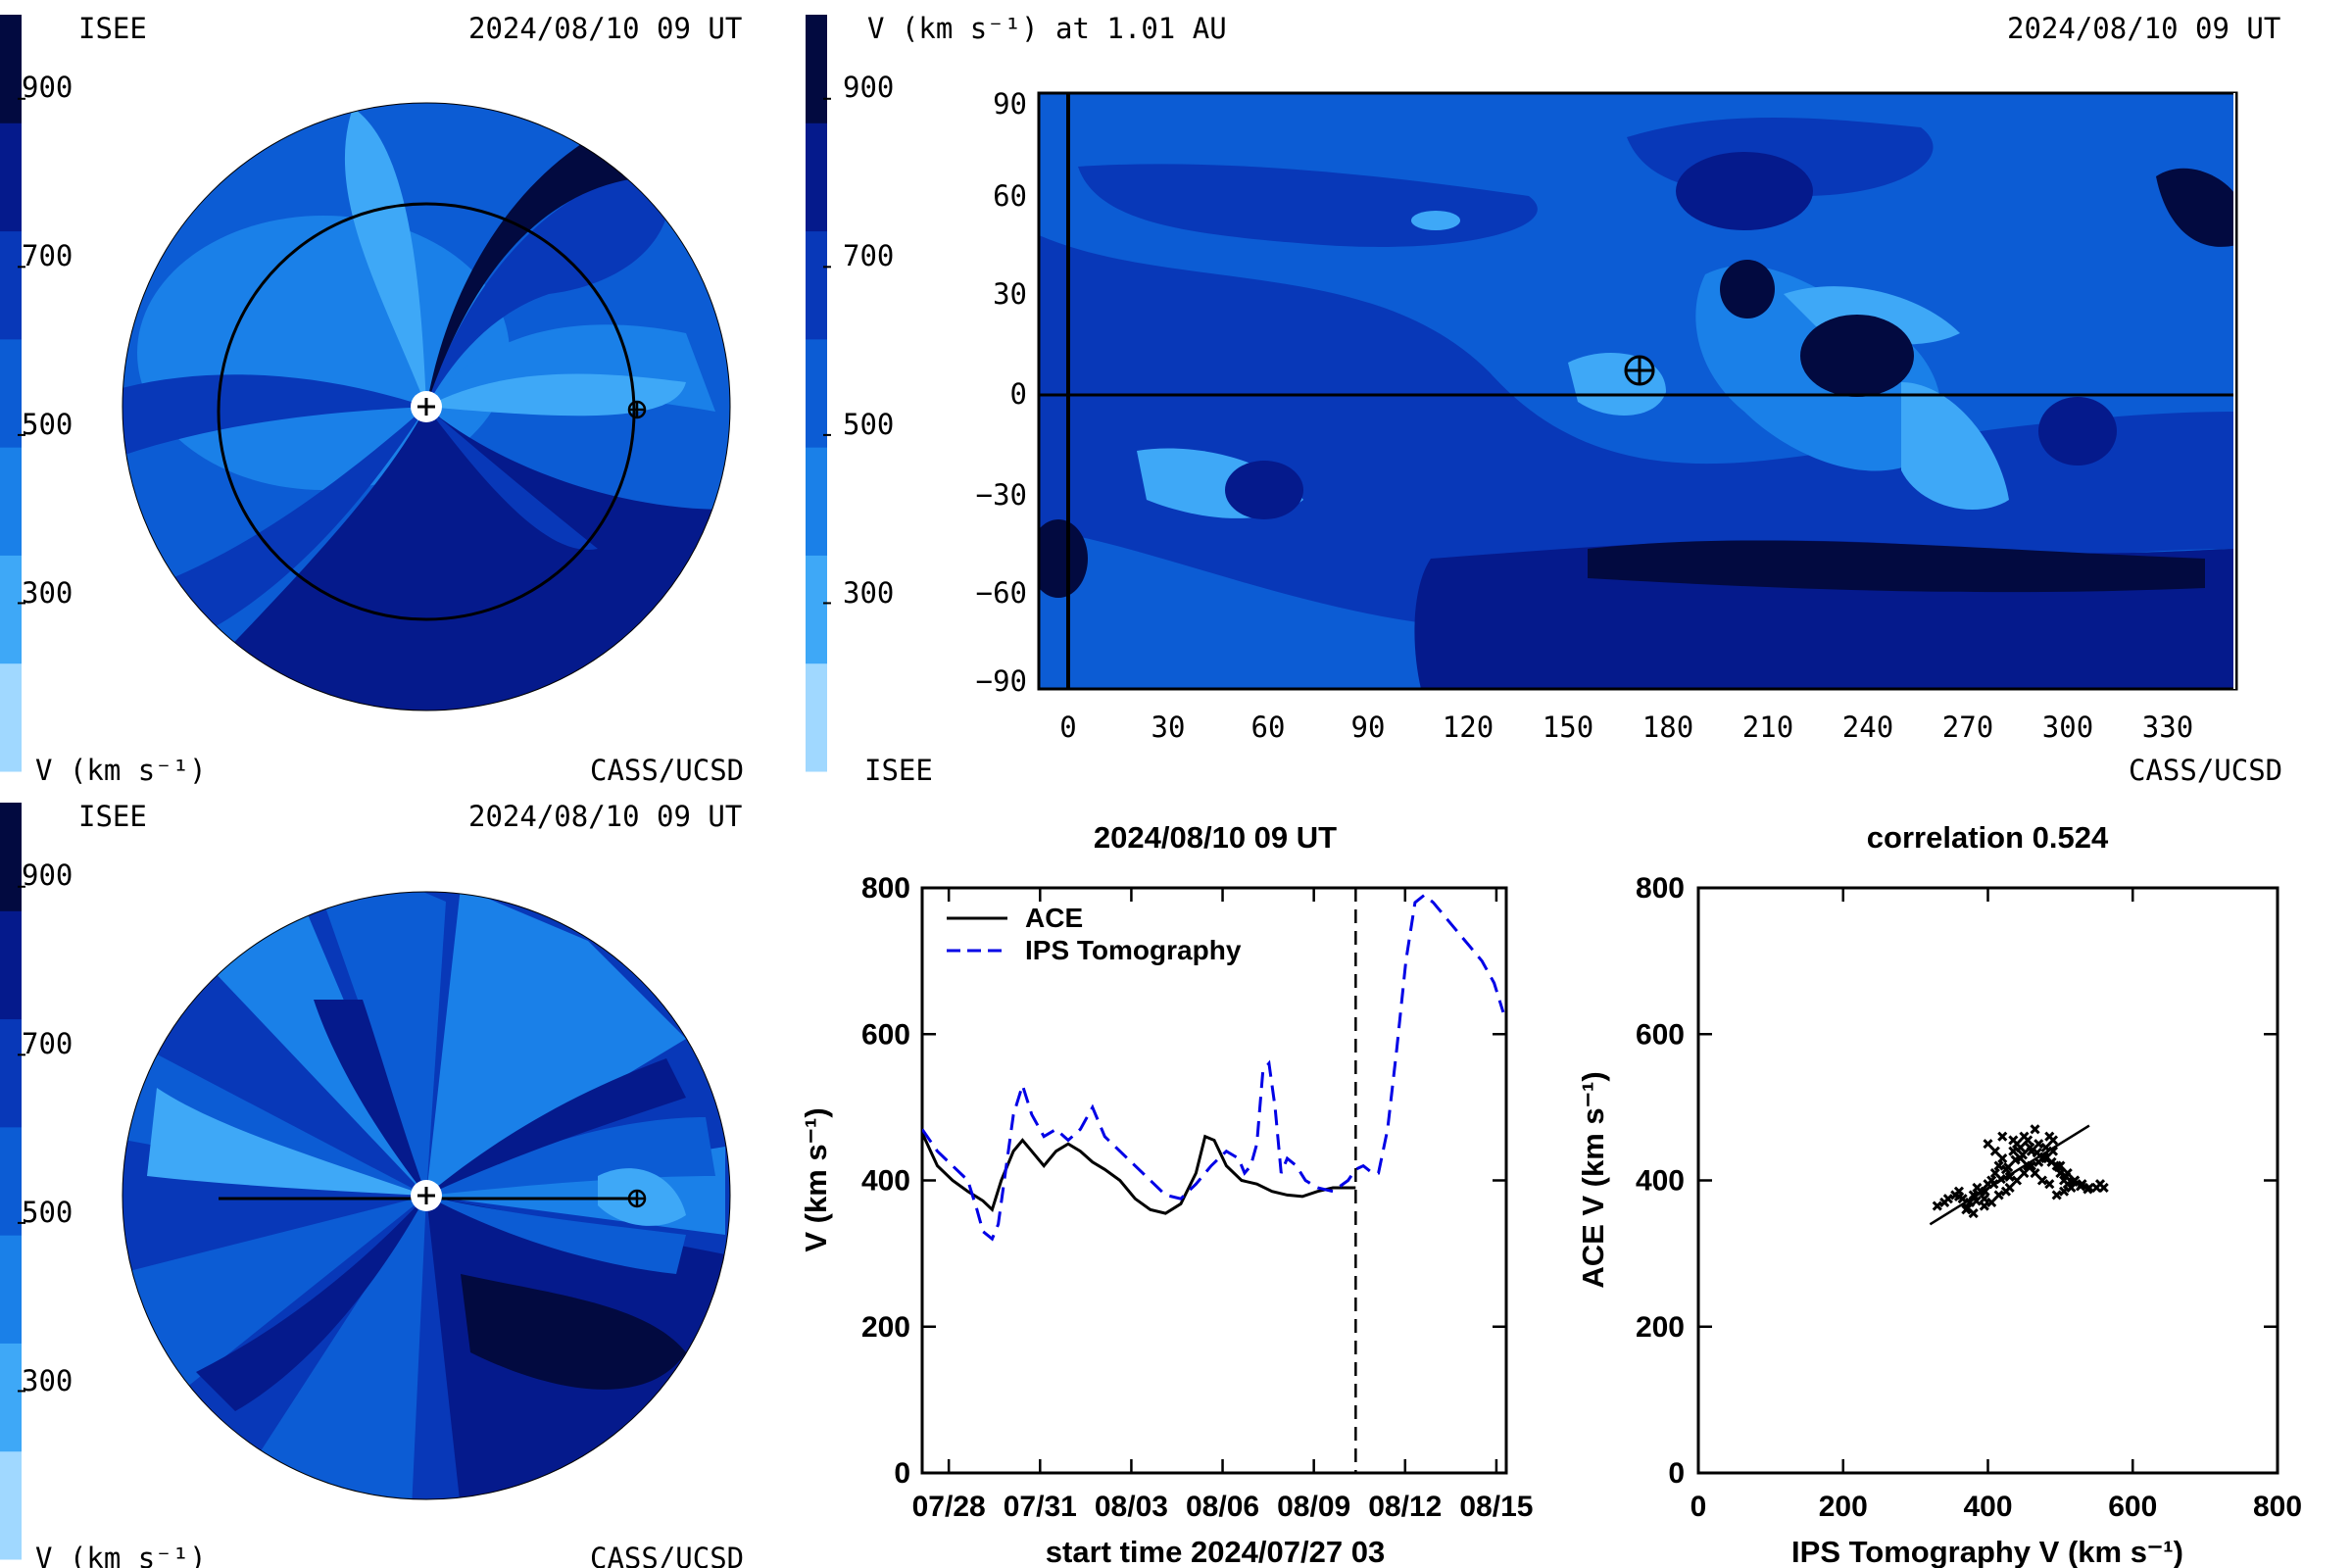 This screenshot has width=2352, height=1568. What do you see at coordinates (667, 770) in the screenshot?
I see `credit-label: CASS/UCSD` at bounding box center [667, 770].